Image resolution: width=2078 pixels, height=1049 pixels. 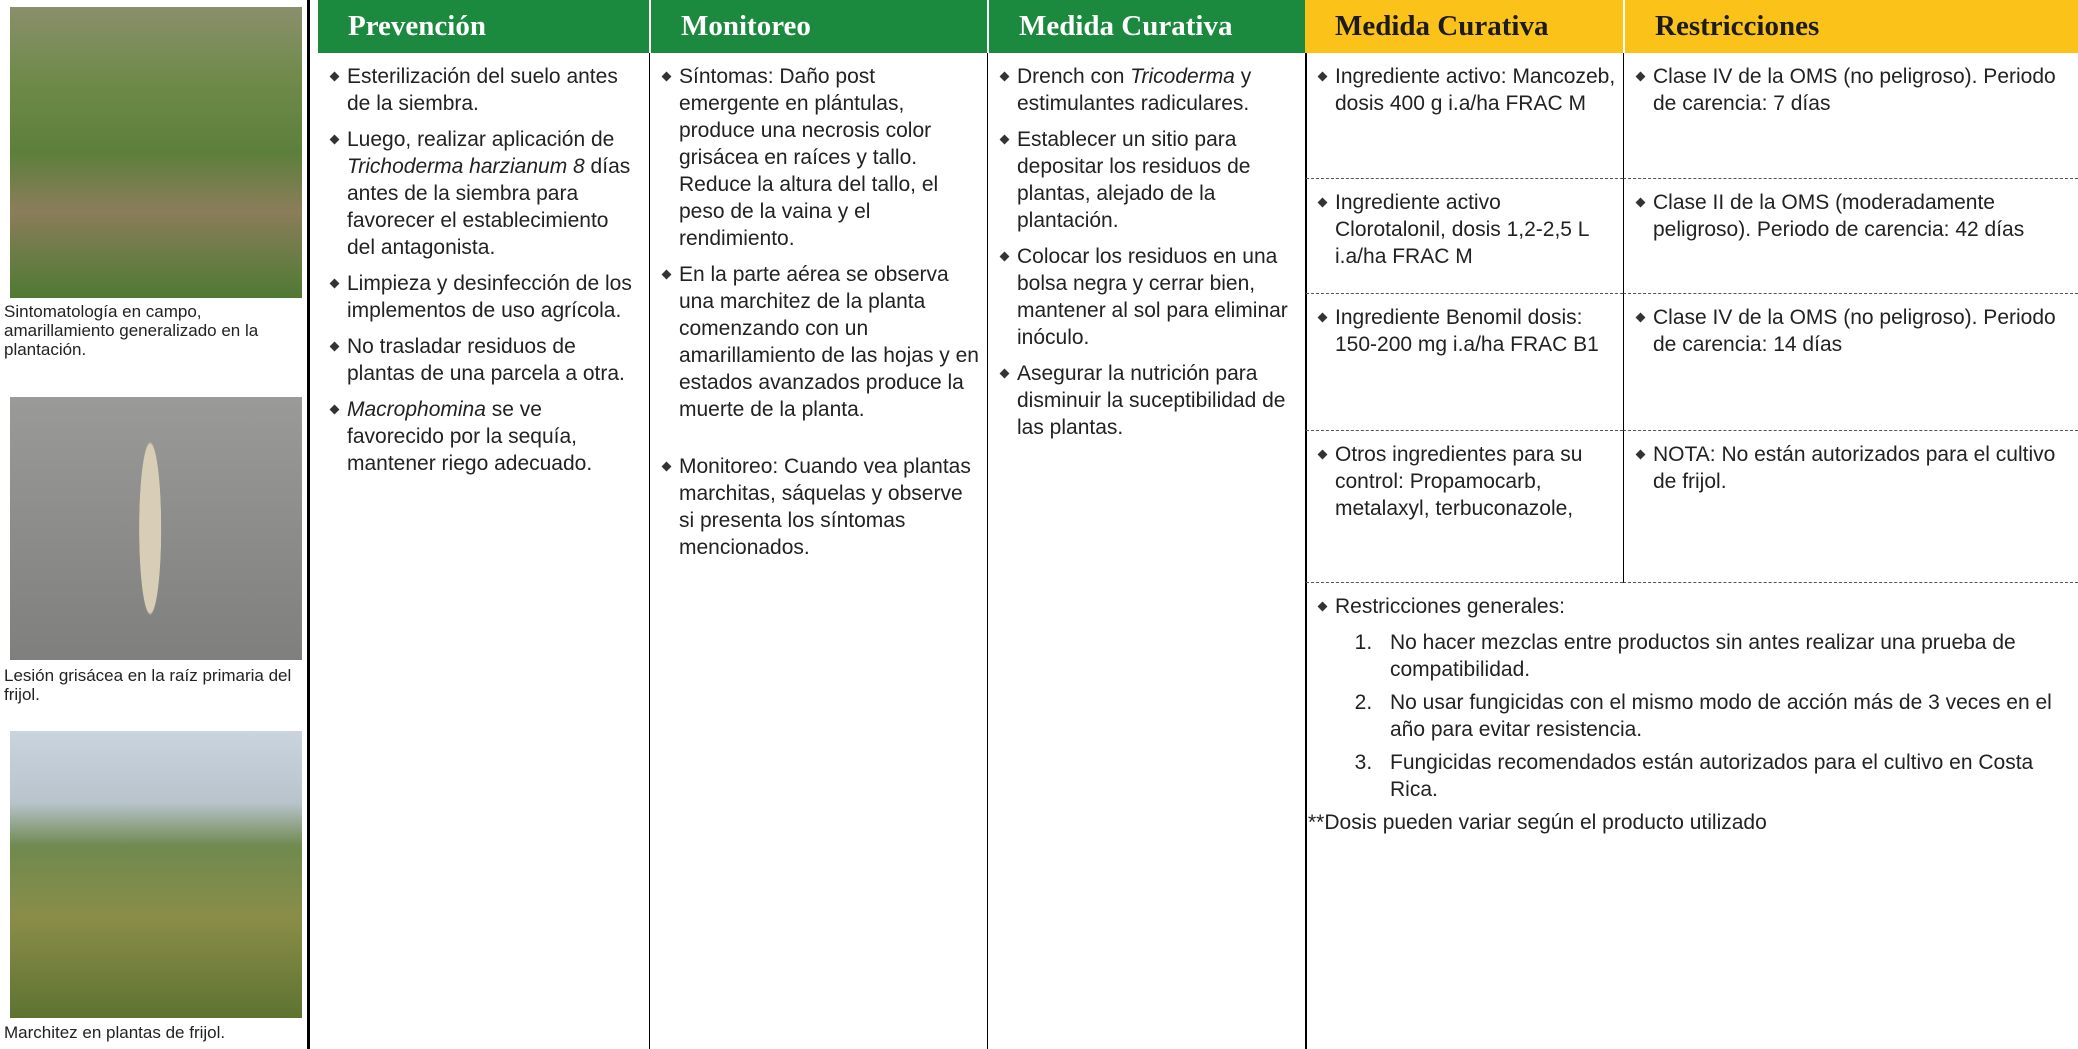 I want to click on general-title: Restricciones generales:, so click(x=1693, y=606).